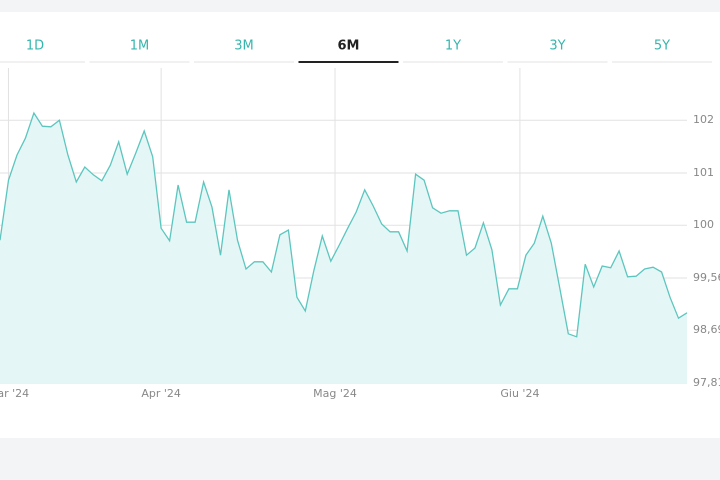  I want to click on tab-label: 1Y, so click(453, 46).